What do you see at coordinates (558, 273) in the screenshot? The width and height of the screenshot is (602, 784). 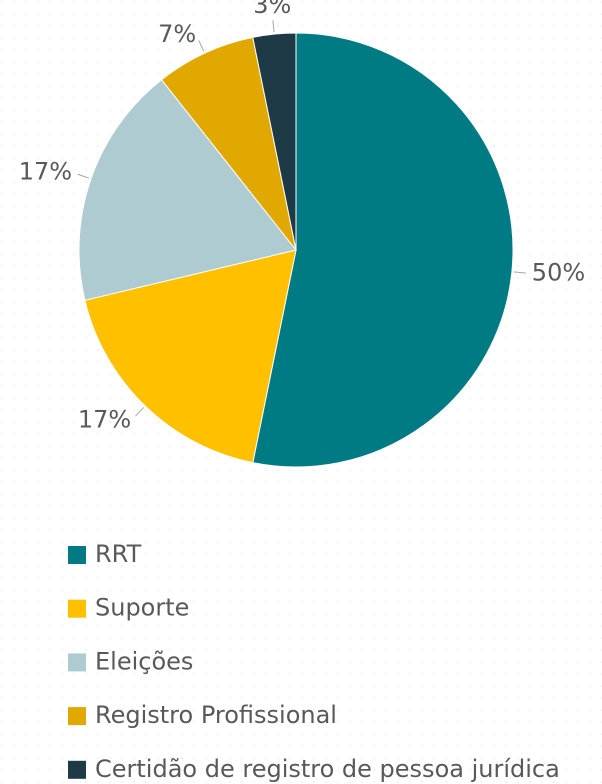 I see `data-label: 50%` at bounding box center [558, 273].